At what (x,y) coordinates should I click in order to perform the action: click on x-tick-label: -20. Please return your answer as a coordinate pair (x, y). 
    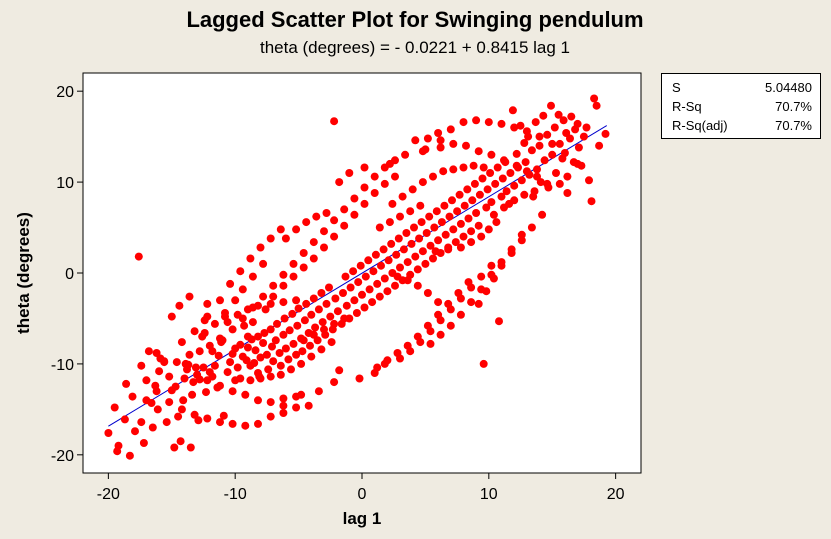
    Looking at the image, I should click on (108, 494).